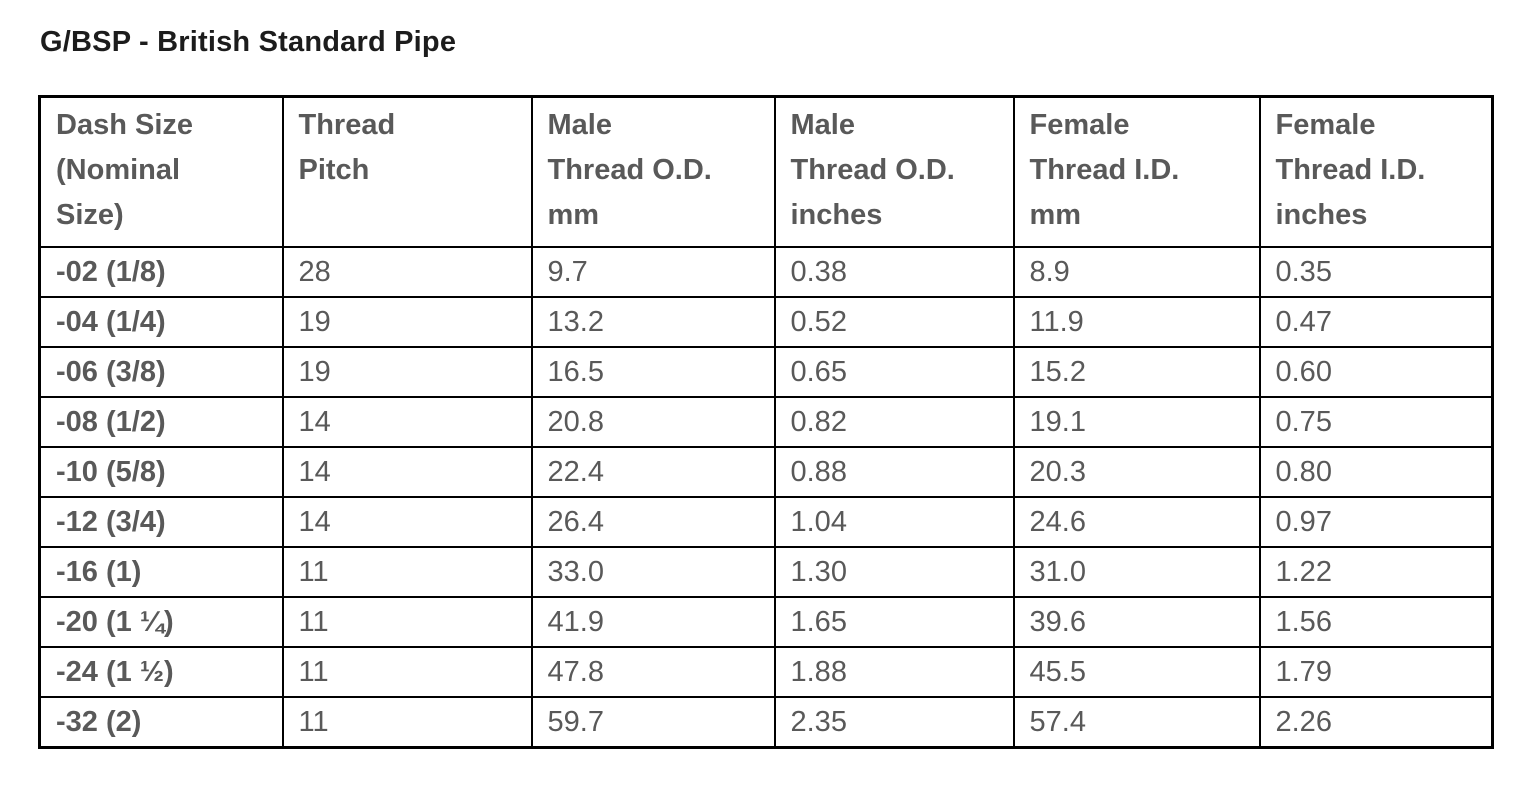 The height and width of the screenshot is (794, 1536). Describe the element at coordinates (407, 171) in the screenshot. I see `column-header-thread_pitch: Thread Pitch` at that location.